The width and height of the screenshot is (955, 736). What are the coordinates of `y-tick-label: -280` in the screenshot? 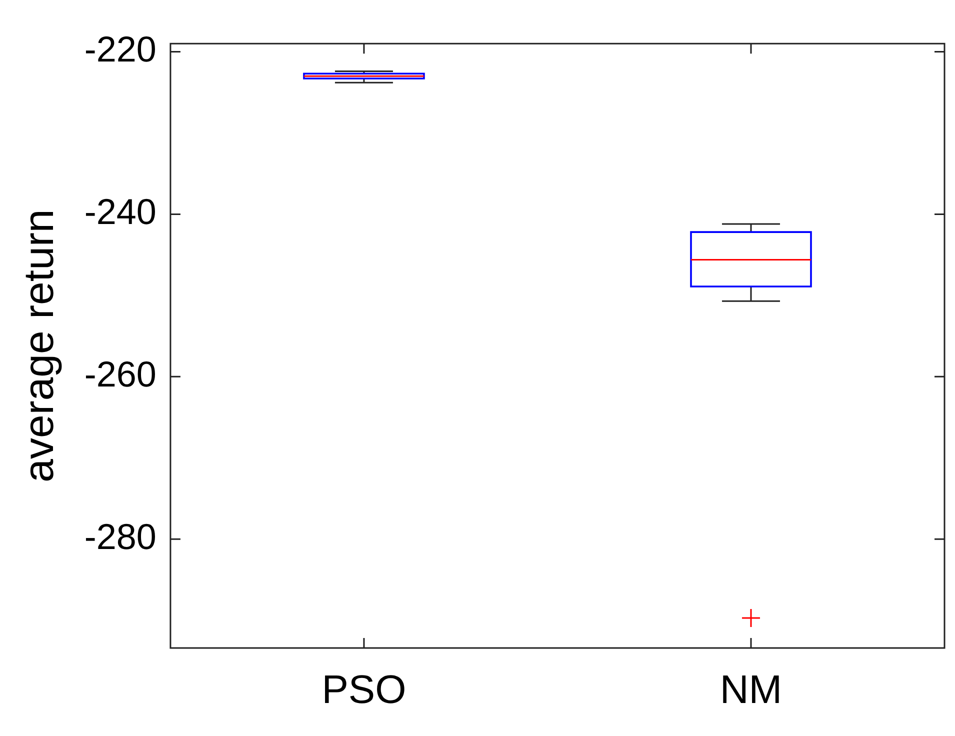 It's located at (120, 537).